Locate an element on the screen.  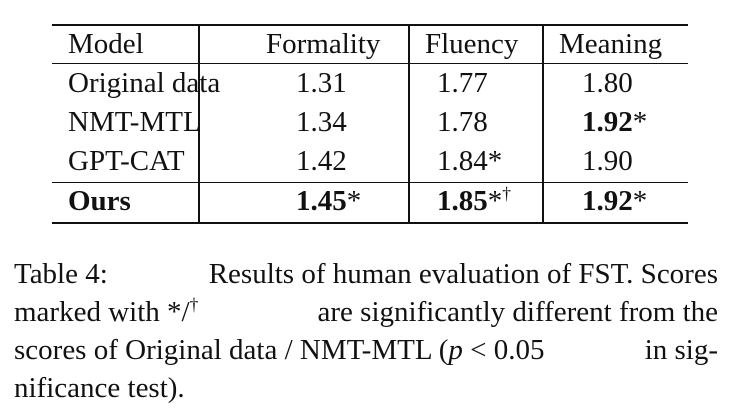
header-meaning: Meaning is located at coordinates (611, 44).